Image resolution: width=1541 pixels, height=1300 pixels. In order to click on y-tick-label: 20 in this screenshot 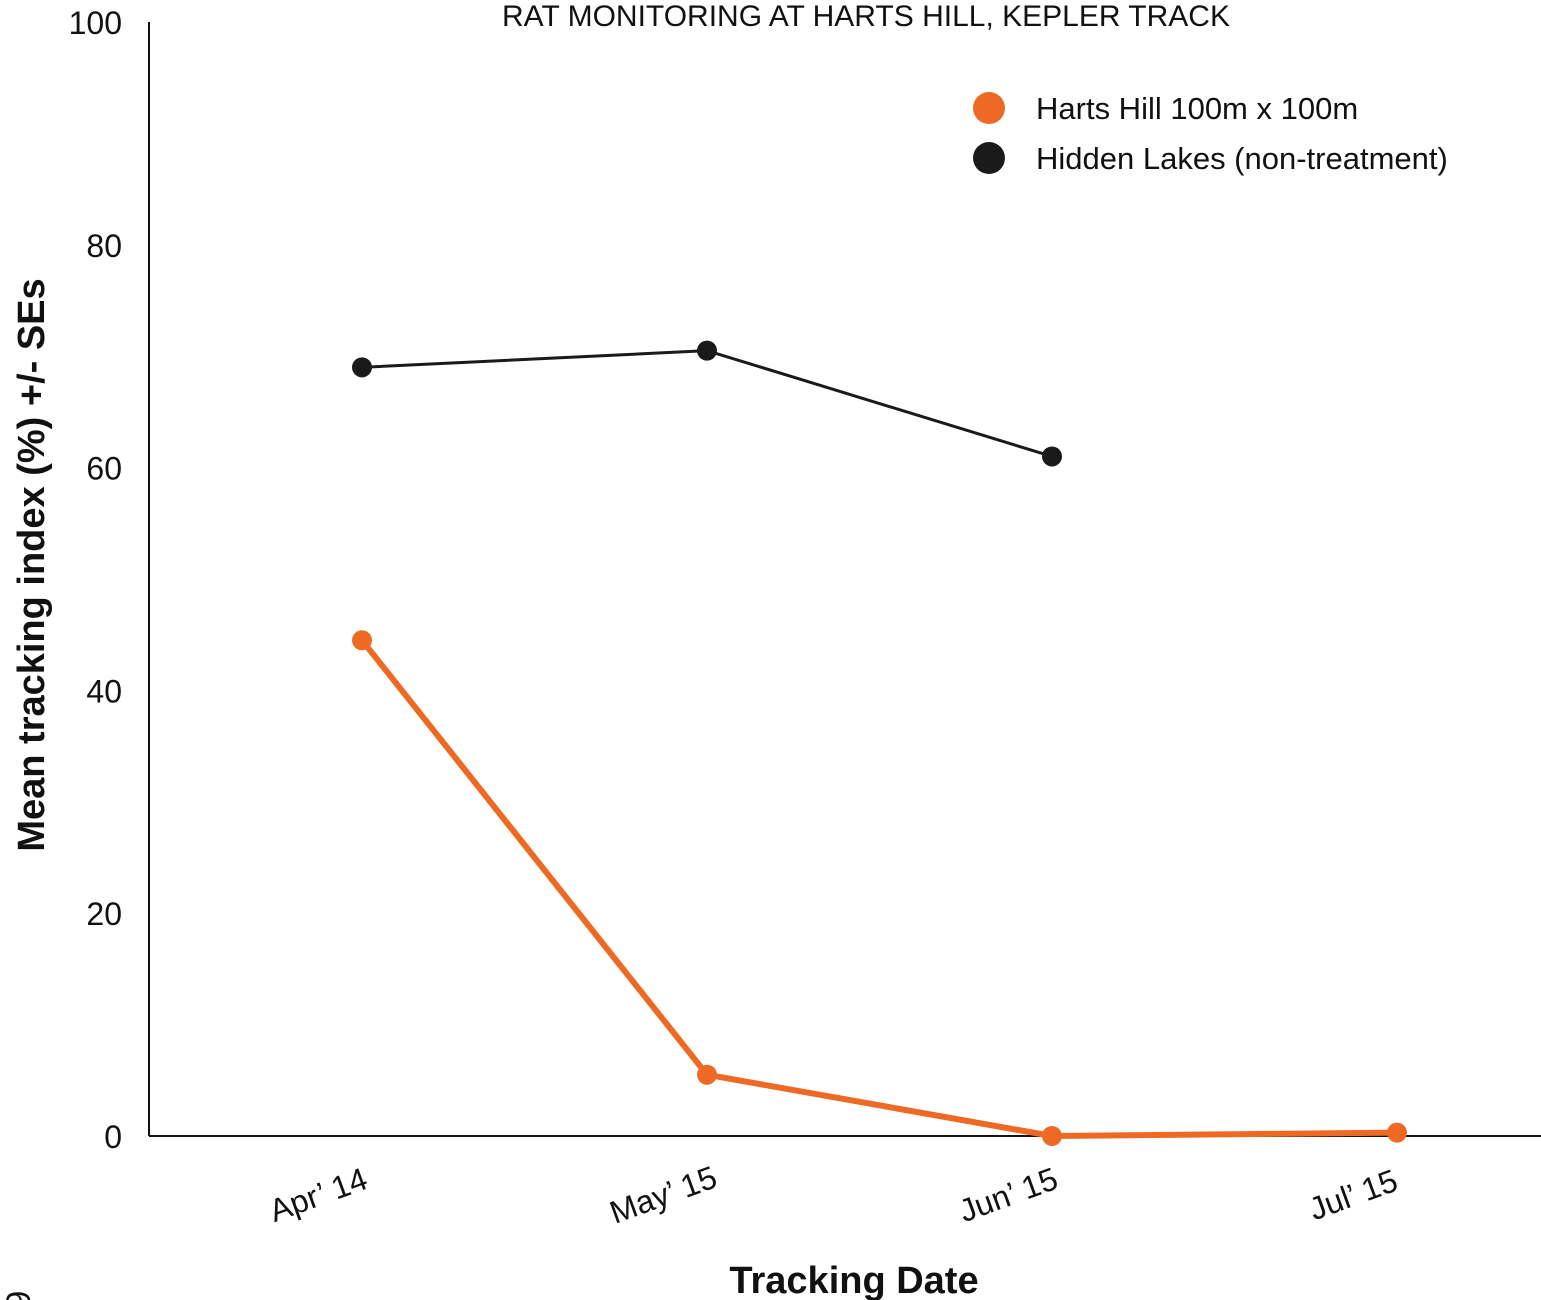, I will do `click(104, 914)`.